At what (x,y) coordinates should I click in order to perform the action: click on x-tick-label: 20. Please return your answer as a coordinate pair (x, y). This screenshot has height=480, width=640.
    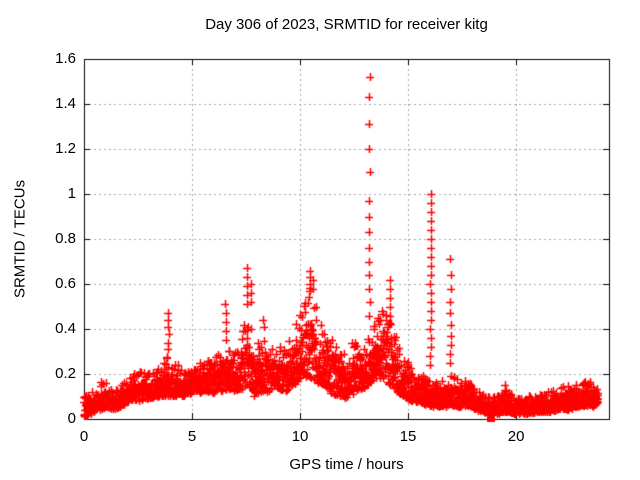
    Looking at the image, I should click on (516, 436).